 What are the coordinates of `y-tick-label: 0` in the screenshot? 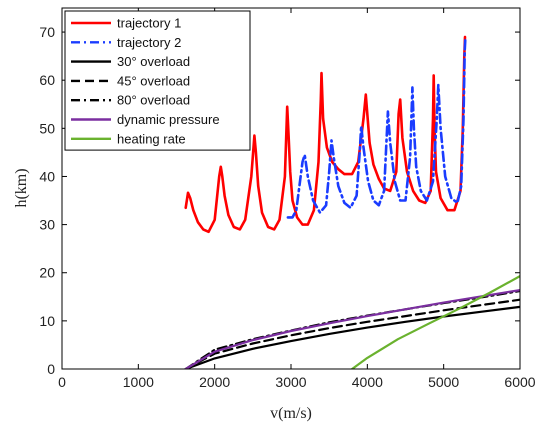 It's located at (51, 369).